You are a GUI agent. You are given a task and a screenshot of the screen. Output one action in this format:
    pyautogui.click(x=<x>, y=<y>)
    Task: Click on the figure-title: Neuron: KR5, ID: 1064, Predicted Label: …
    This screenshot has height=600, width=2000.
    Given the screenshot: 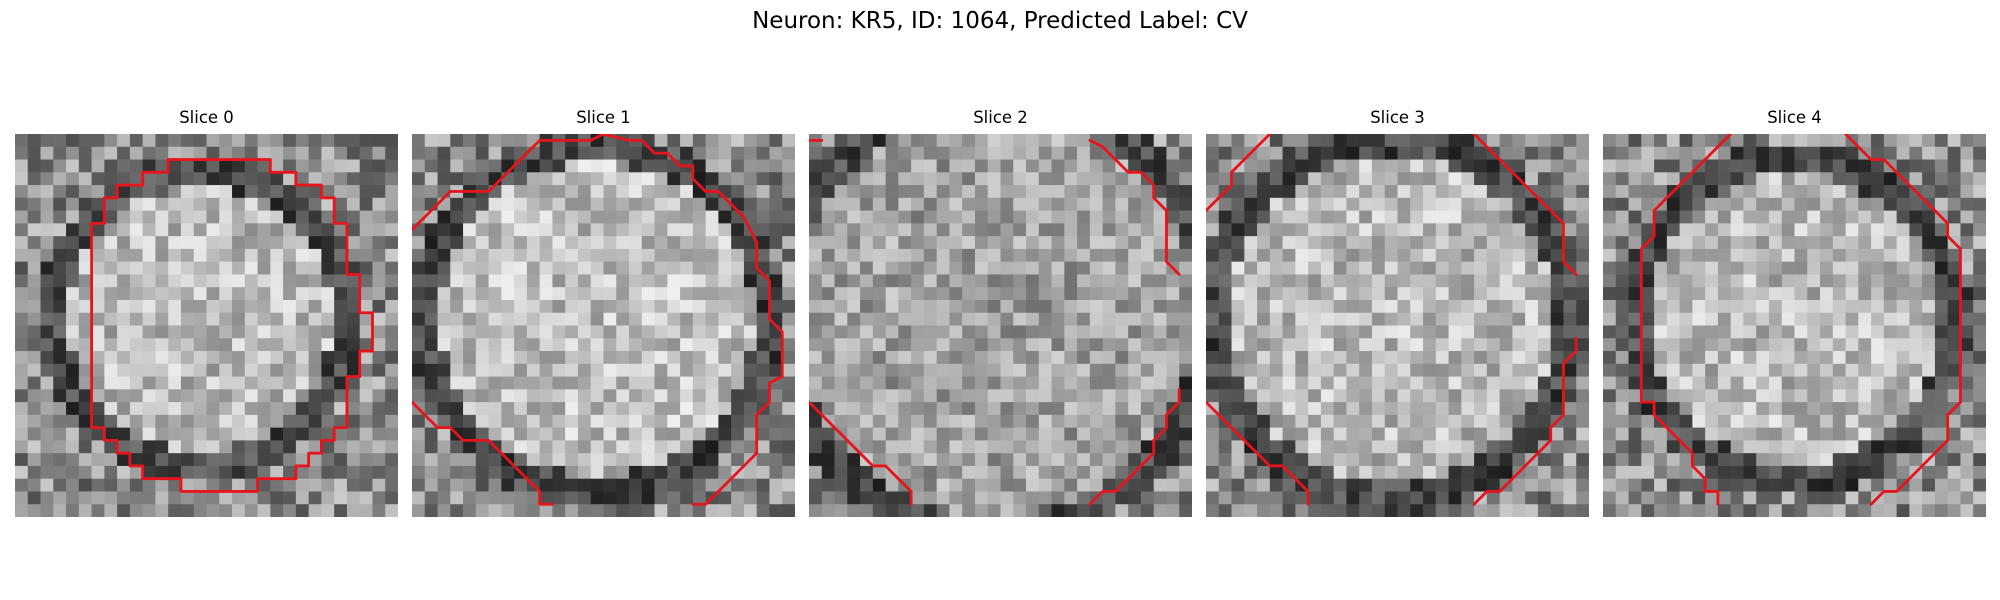 What is the action you would take?
    pyautogui.click(x=1000, y=21)
    